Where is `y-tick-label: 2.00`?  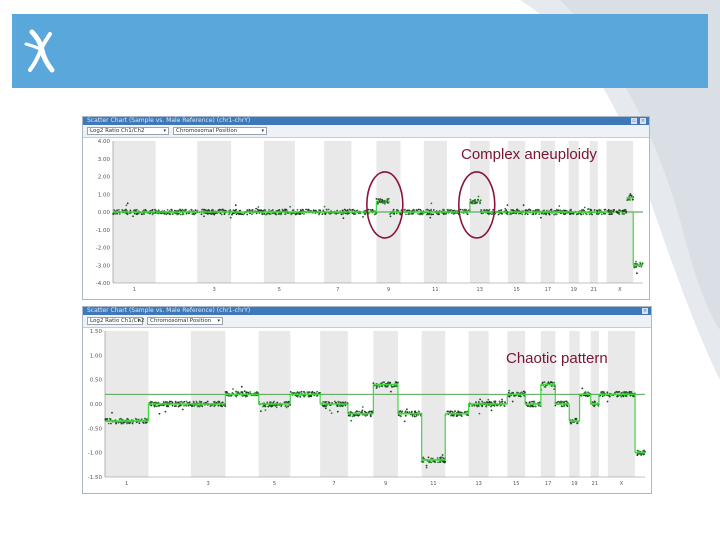 y-tick-label: 2.00 is located at coordinates (104, 178).